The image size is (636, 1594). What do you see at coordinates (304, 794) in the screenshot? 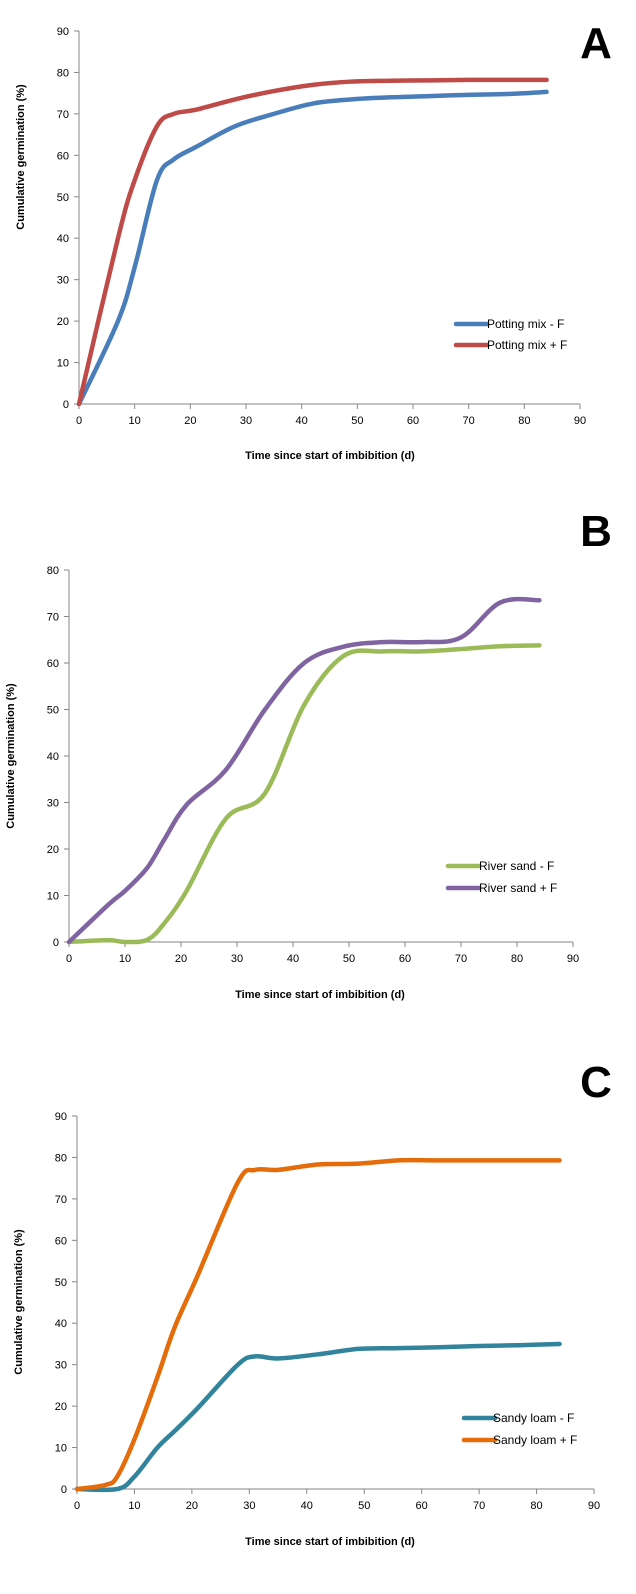
I see `series-line-river-sand-minus-f` at bounding box center [304, 794].